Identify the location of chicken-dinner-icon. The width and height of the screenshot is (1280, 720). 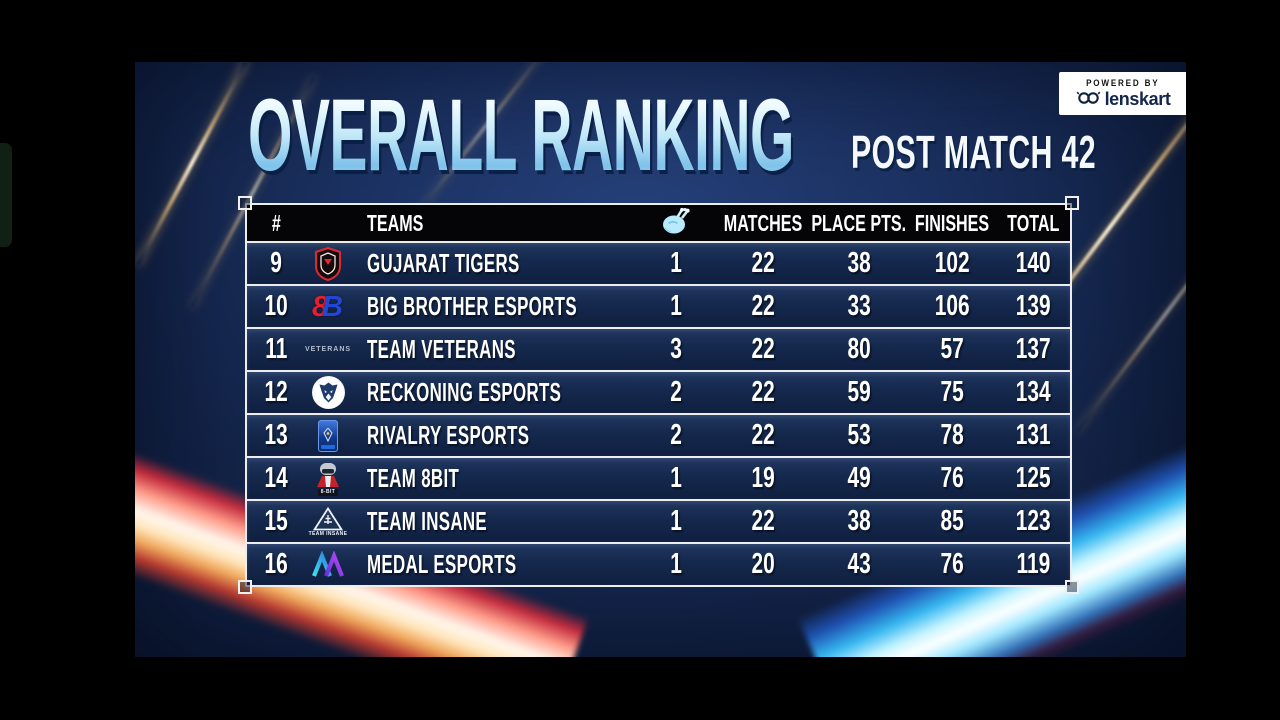
(676, 223).